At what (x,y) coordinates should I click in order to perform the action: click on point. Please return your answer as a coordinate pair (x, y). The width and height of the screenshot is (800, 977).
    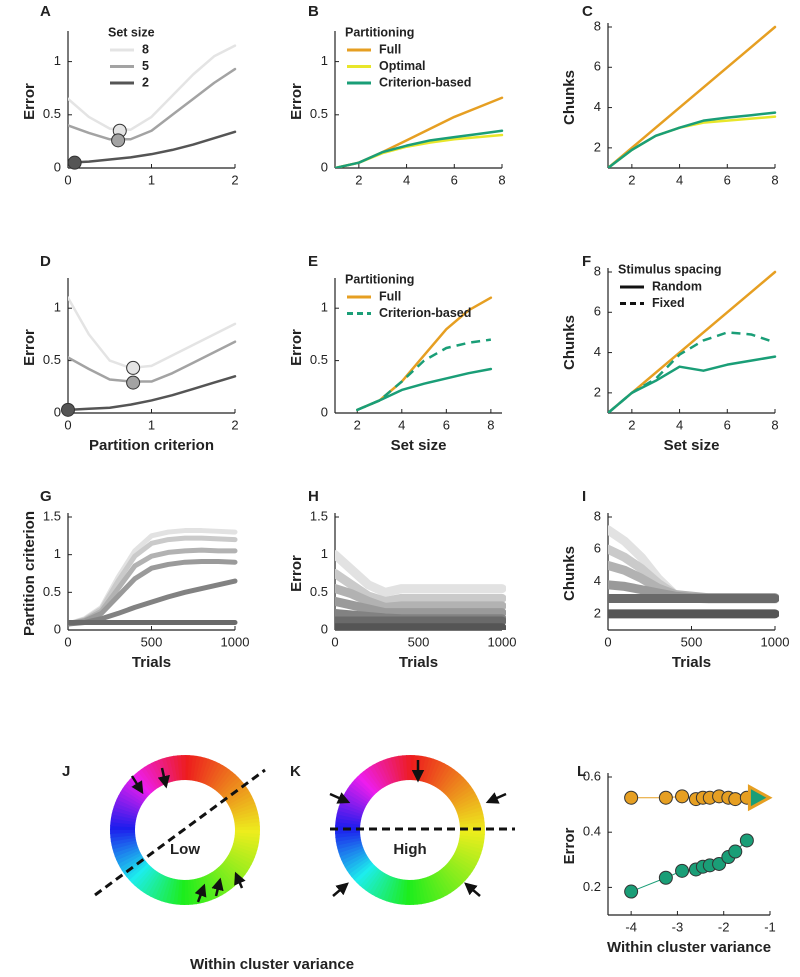
    Looking at the image, I should click on (735, 799).